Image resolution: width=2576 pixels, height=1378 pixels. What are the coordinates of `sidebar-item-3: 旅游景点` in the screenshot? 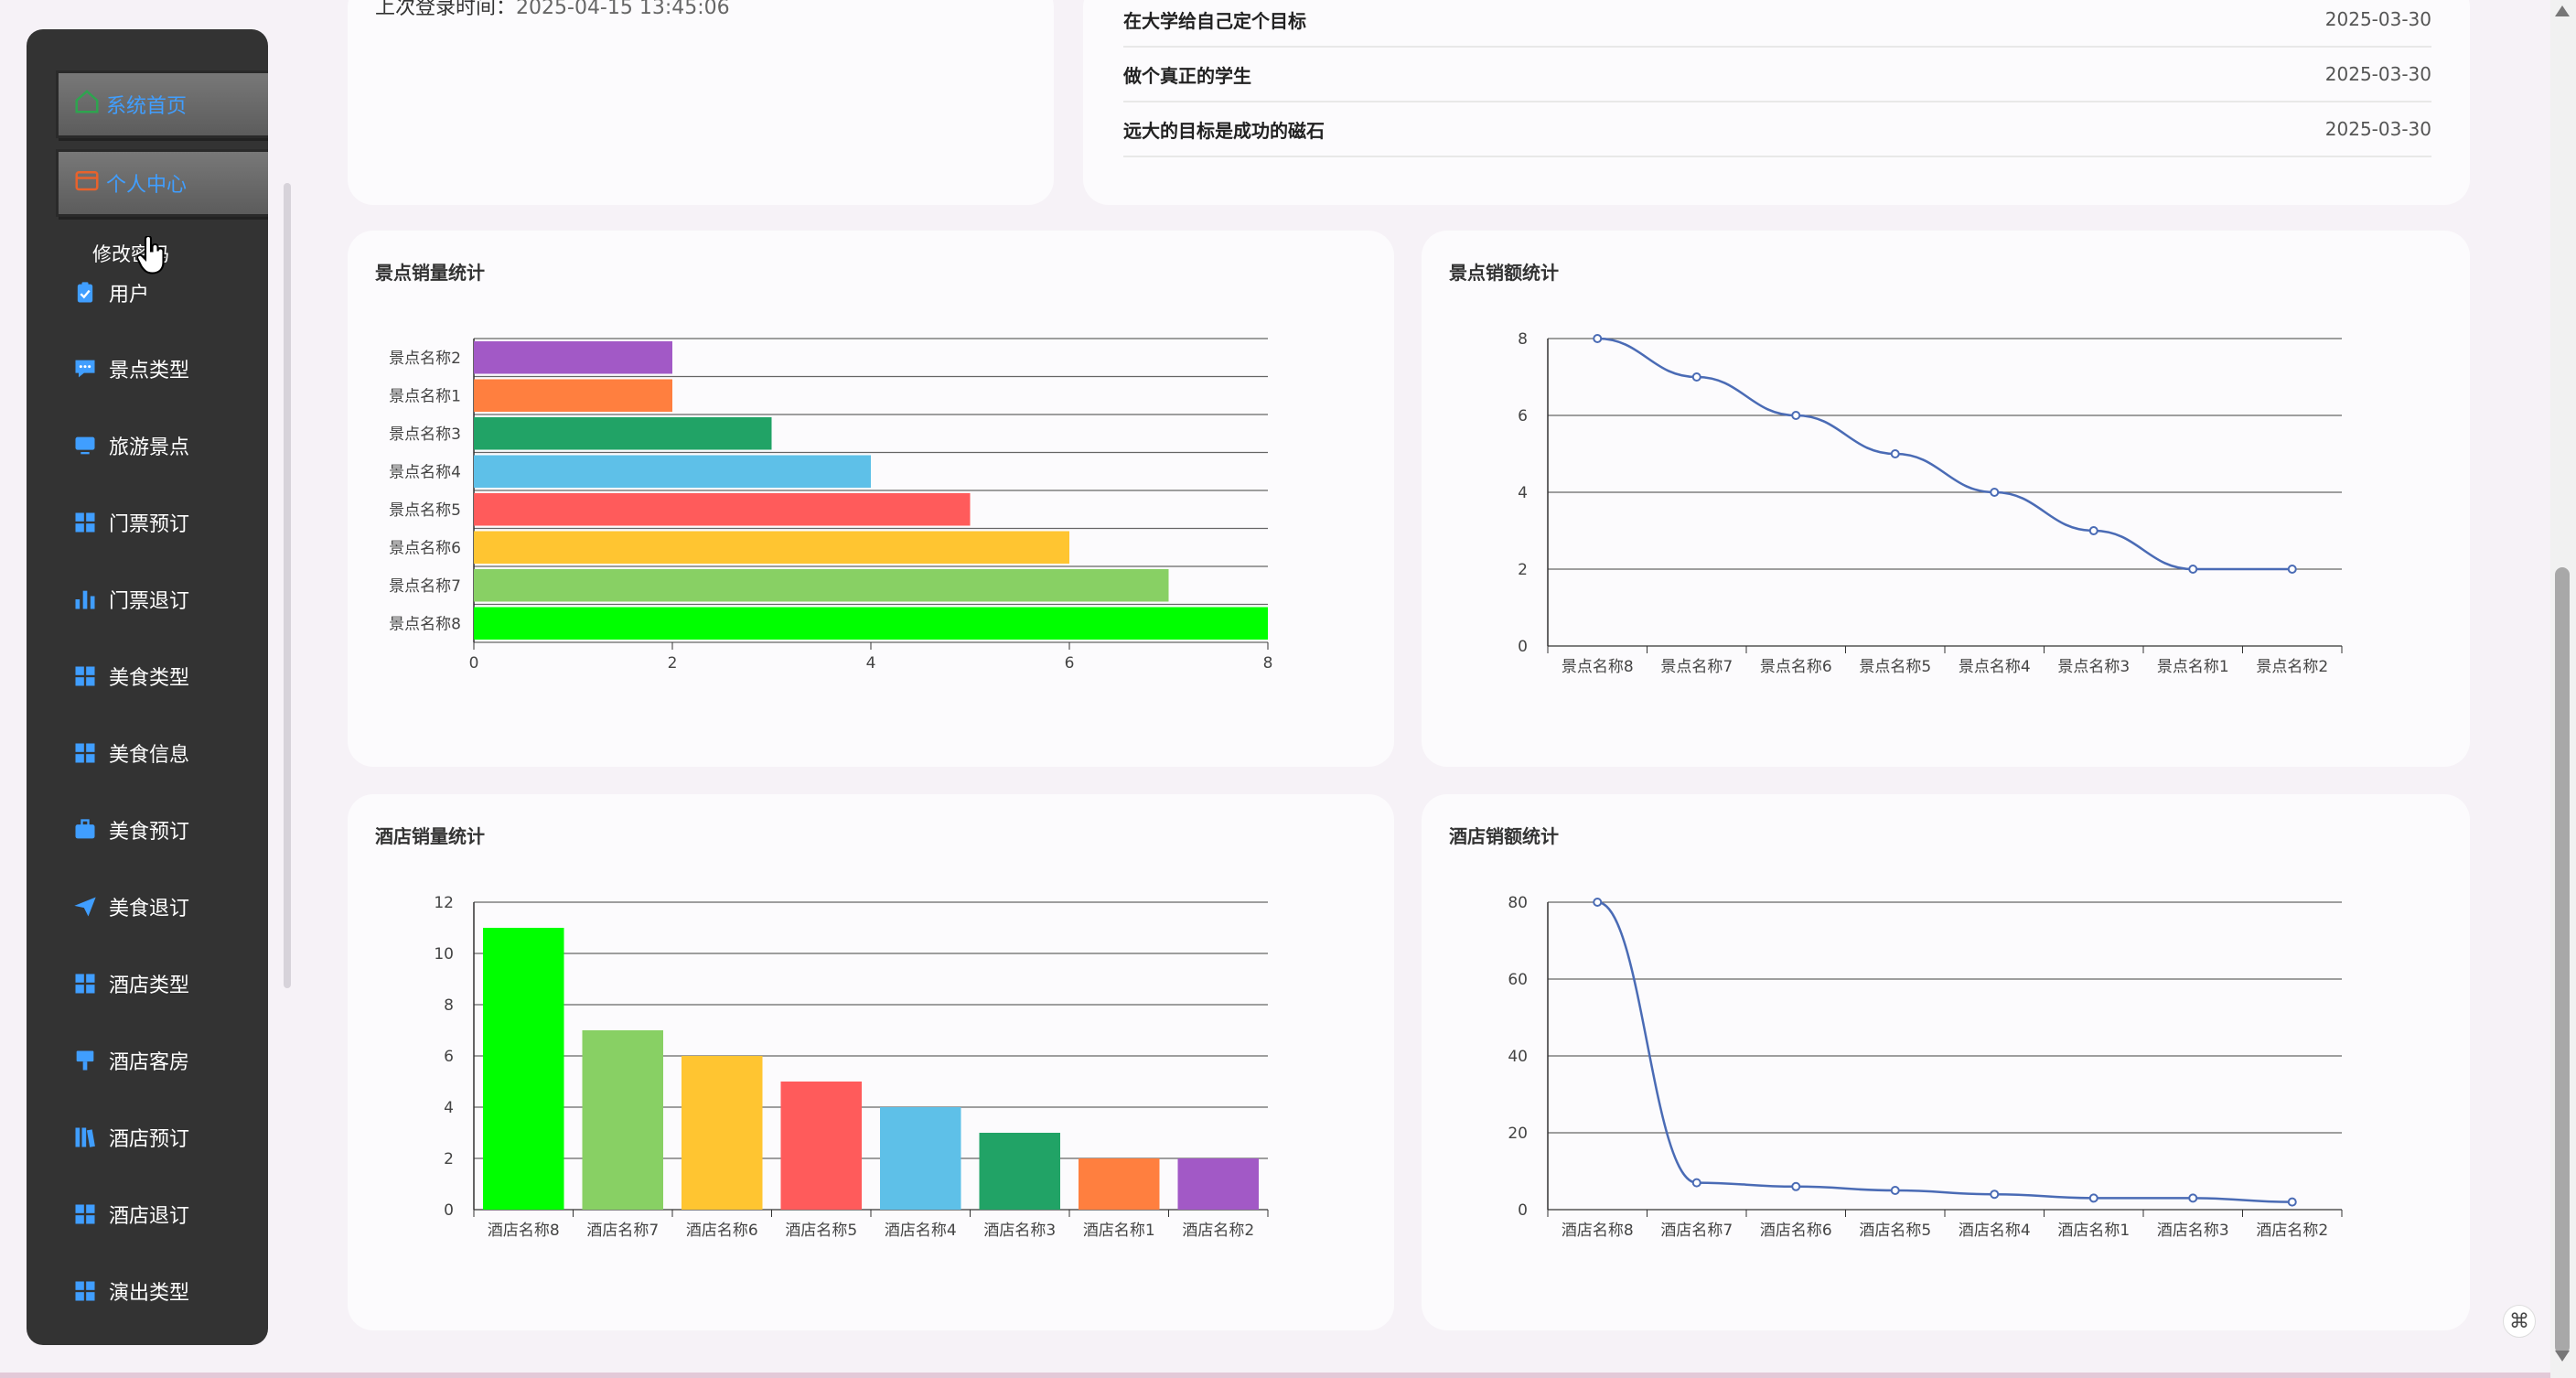 It's located at (148, 445).